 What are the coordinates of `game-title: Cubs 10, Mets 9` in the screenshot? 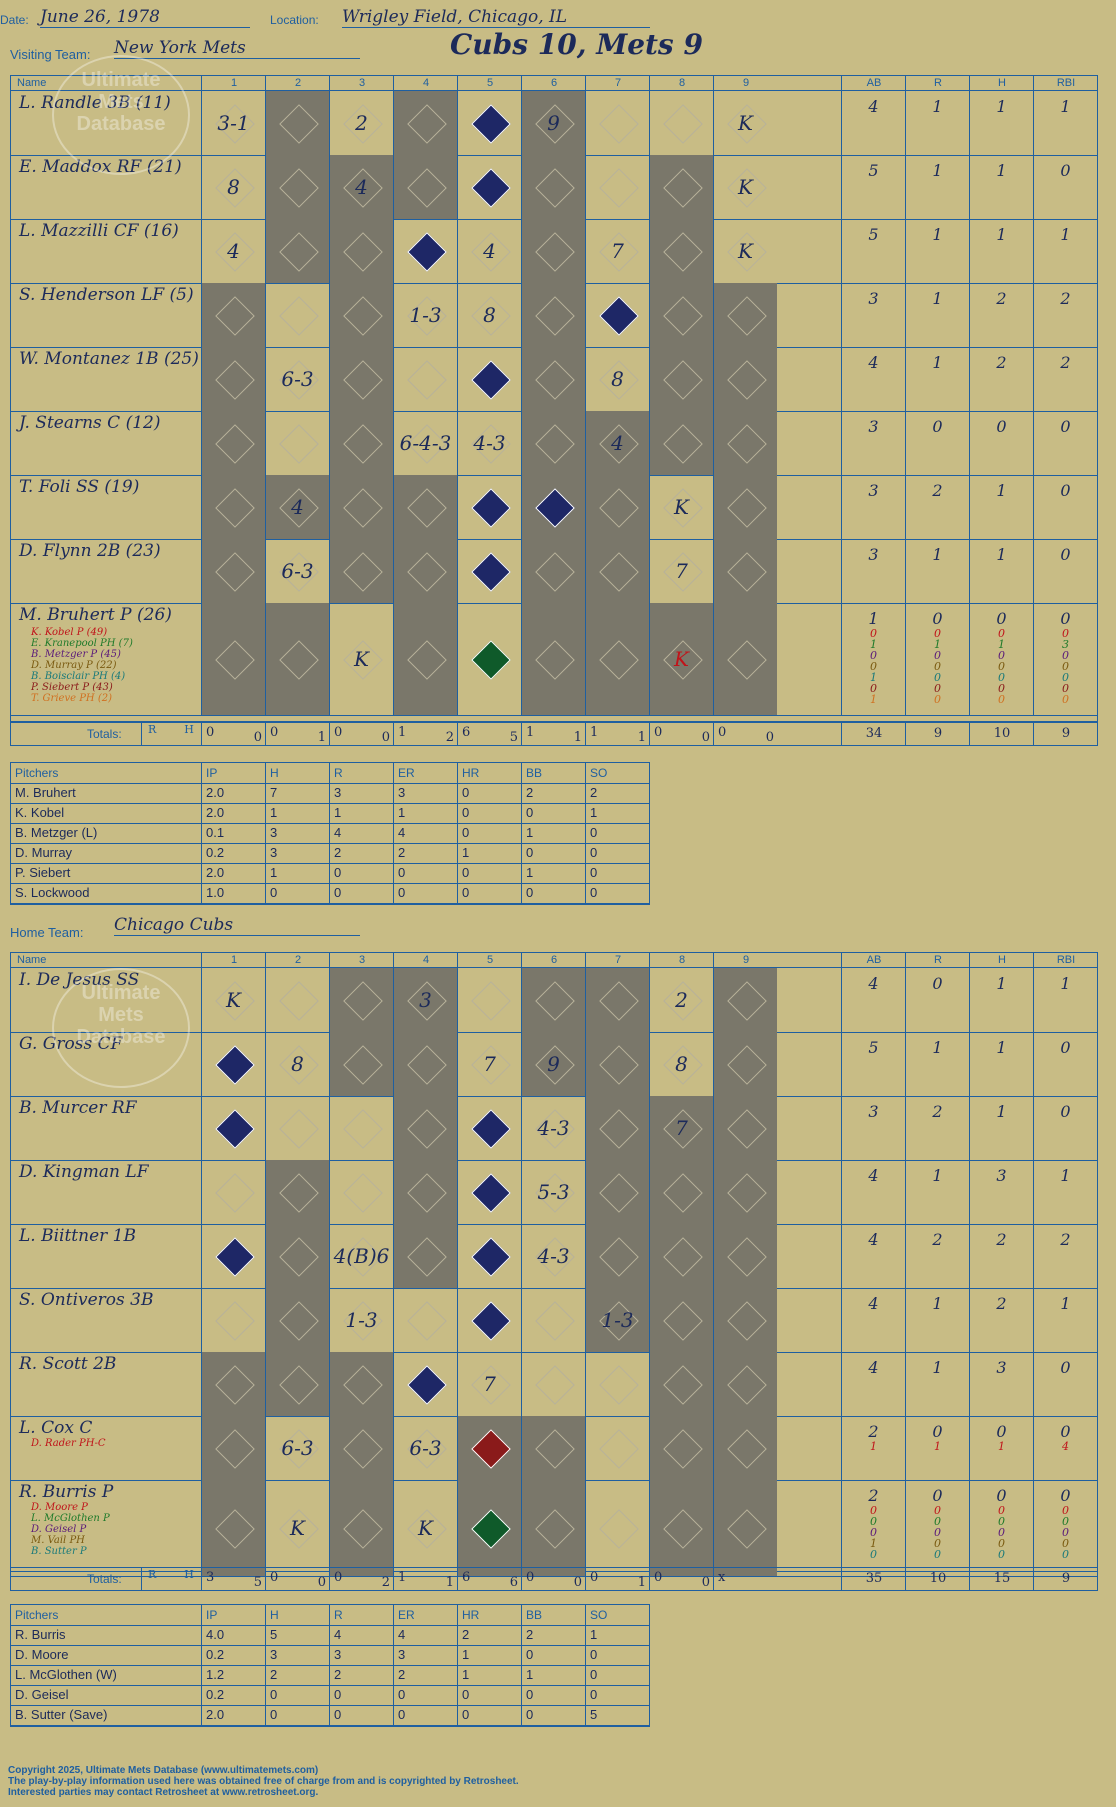 It's located at (576, 44).